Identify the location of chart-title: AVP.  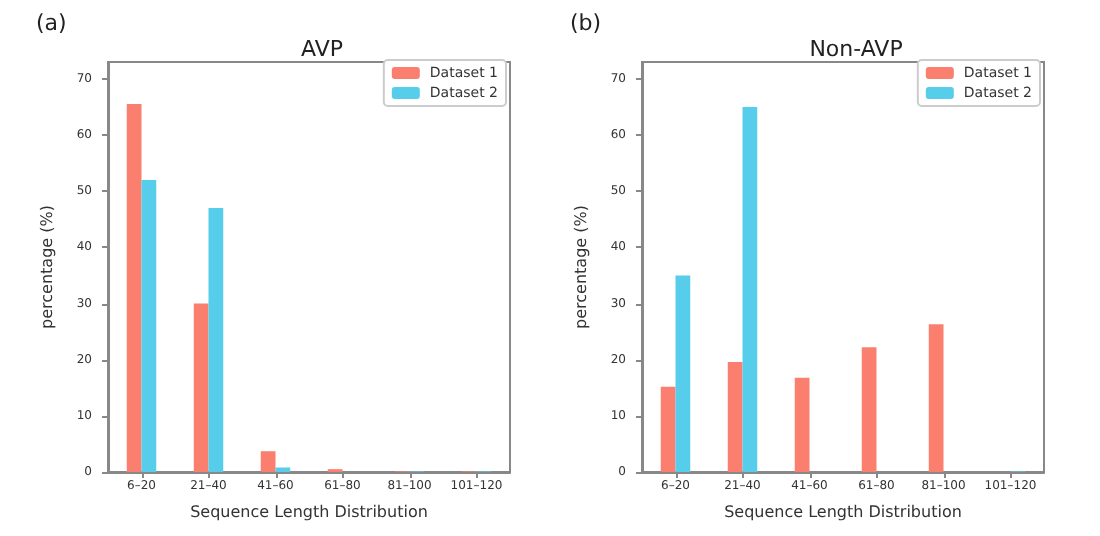
(322, 49).